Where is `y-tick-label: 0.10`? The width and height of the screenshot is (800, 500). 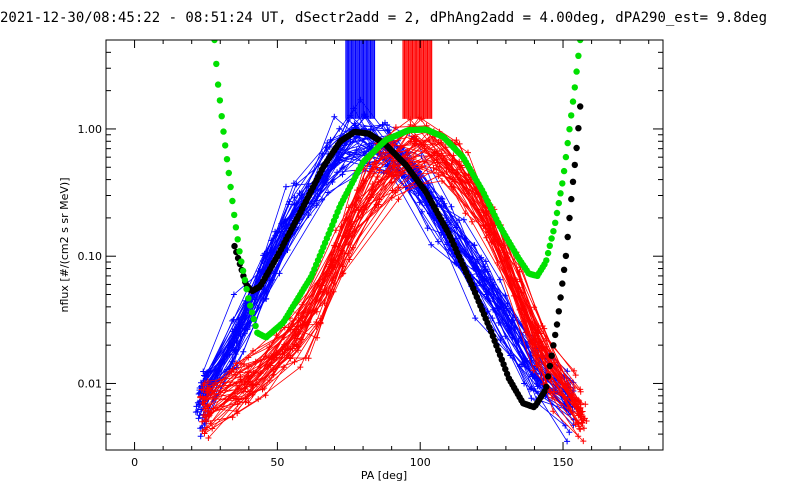 y-tick-label: 0.10 is located at coordinates (90, 256).